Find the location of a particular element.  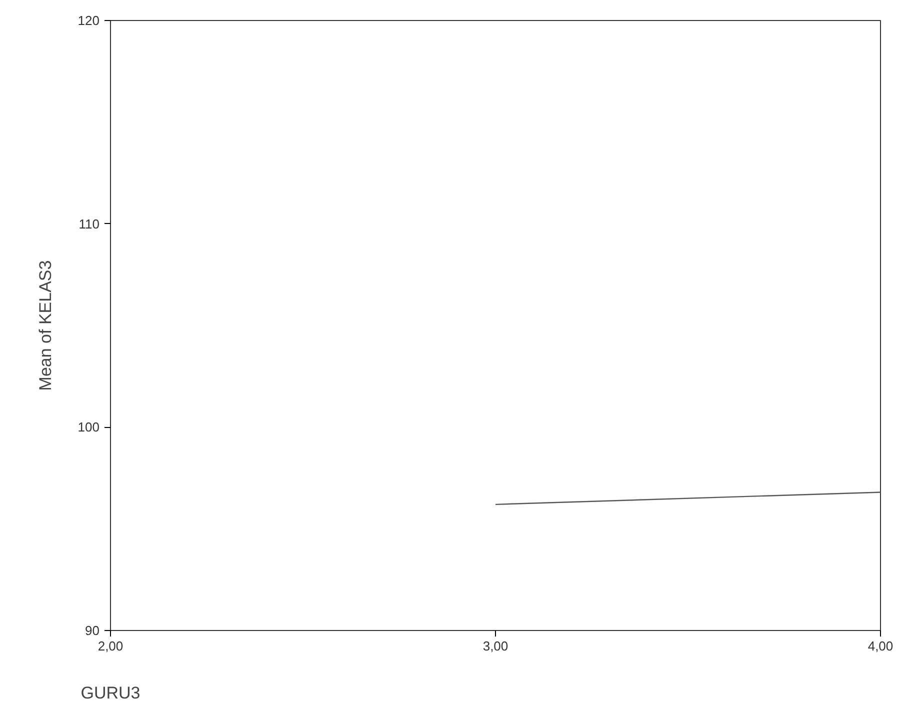

y-tick-label: 110 is located at coordinates (89, 224).